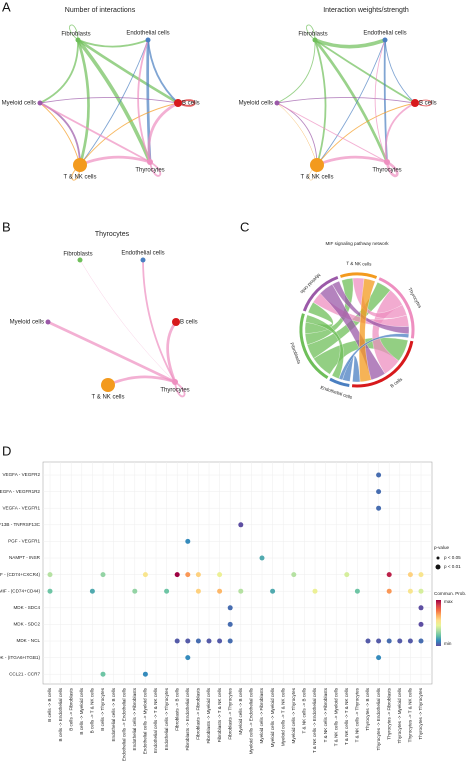 Image resolution: width=474 pixels, height=774 pixels. Describe the element at coordinates (240, 710) in the screenshot. I see `x-tick-label: Myeloid cells -> B cells` at that location.